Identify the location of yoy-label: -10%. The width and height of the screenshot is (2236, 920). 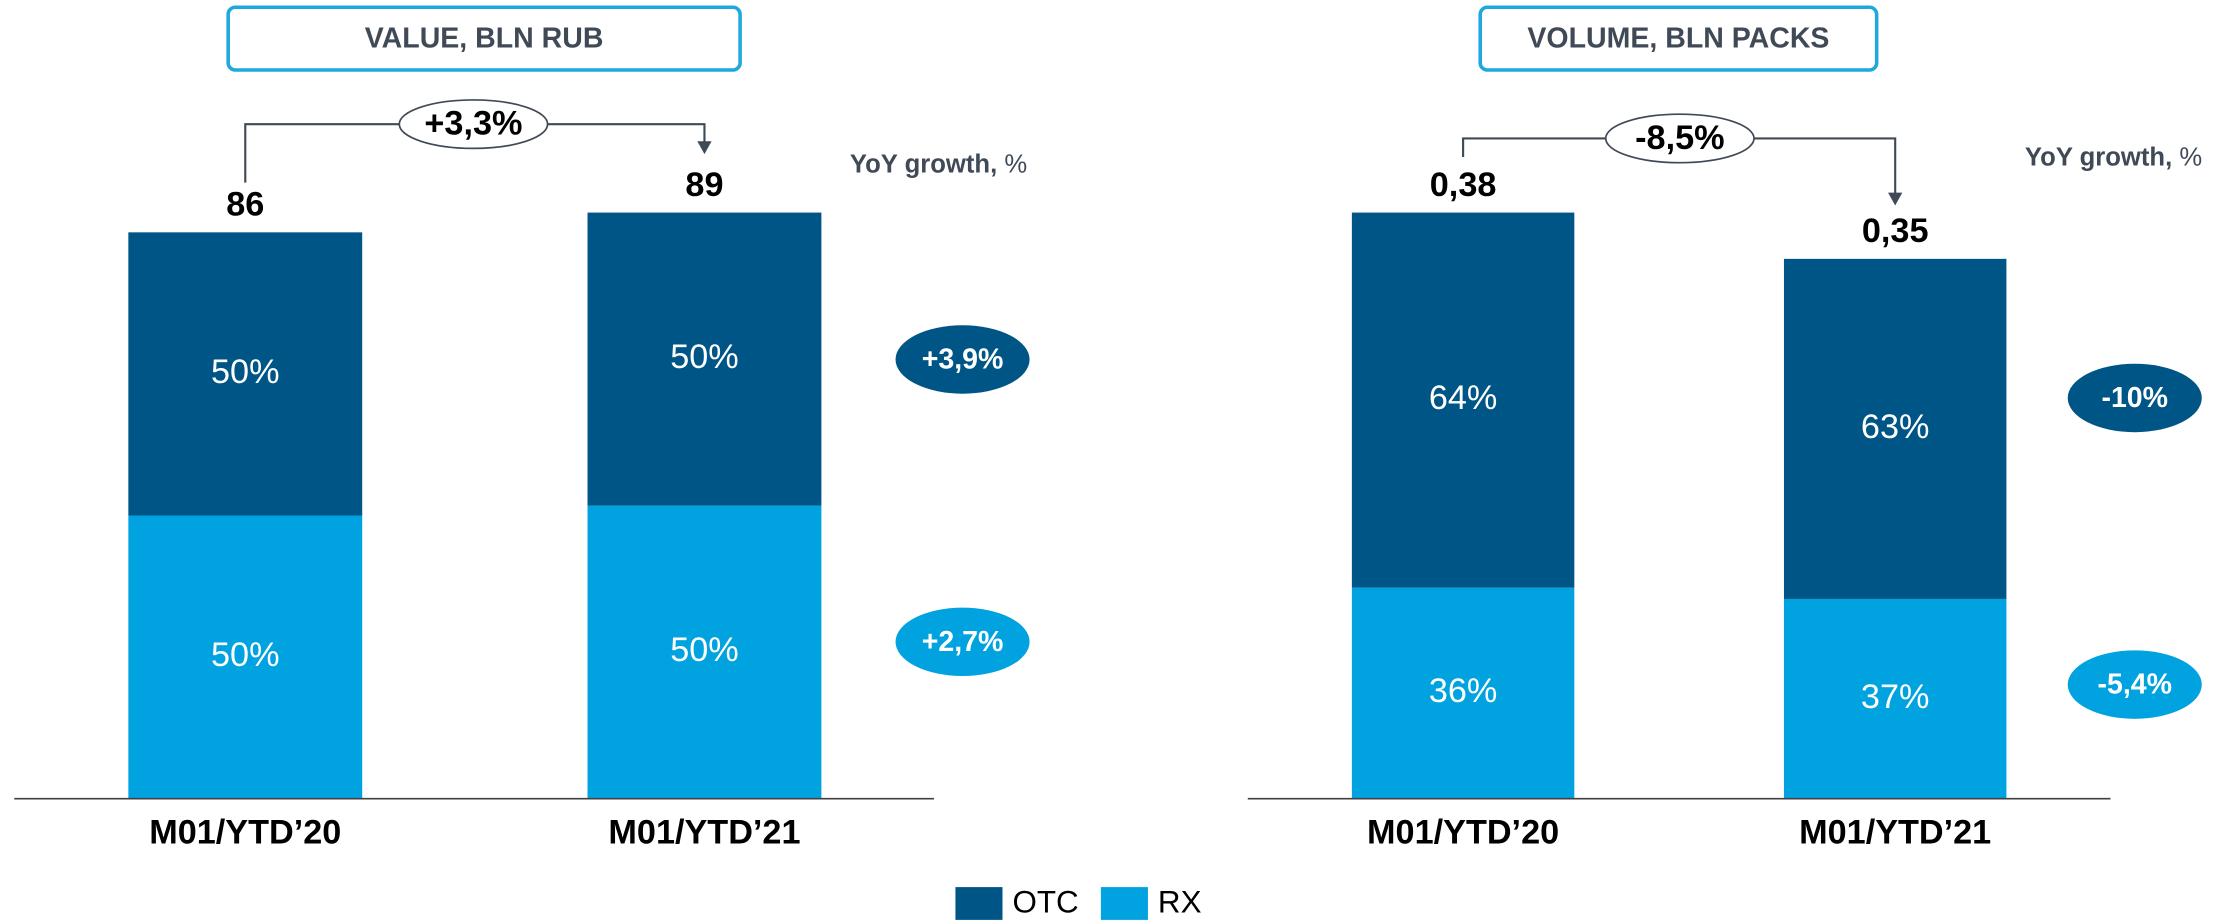
(2134, 398).